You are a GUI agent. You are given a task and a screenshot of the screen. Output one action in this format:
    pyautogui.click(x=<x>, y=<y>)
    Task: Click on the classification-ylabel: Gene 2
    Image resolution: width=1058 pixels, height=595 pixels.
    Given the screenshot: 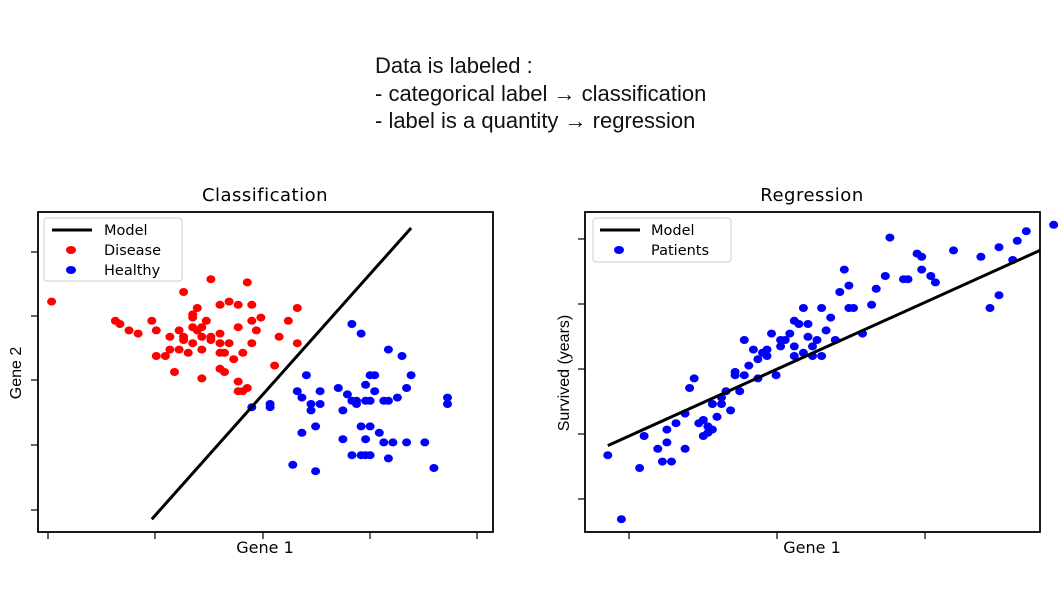 What is the action you would take?
    pyautogui.click(x=16, y=373)
    